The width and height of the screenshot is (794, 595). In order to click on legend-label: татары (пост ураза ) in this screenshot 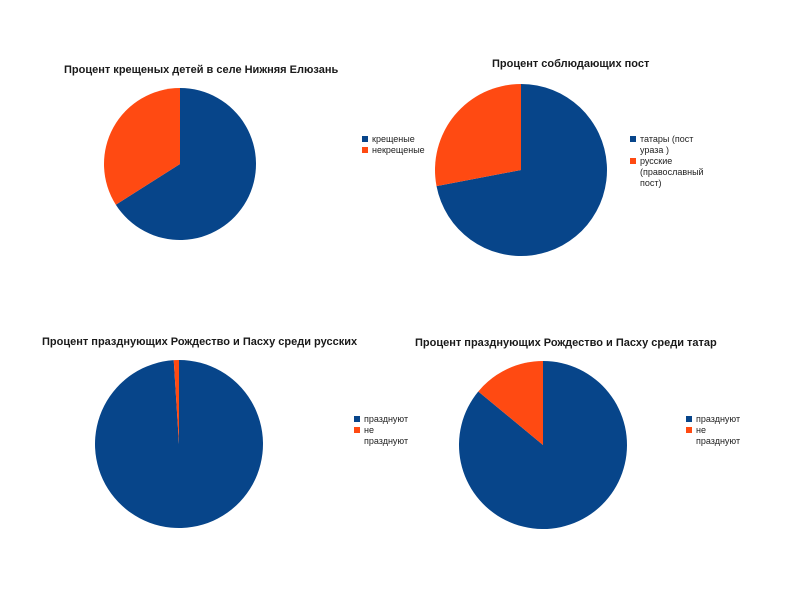, I will do `click(667, 144)`.